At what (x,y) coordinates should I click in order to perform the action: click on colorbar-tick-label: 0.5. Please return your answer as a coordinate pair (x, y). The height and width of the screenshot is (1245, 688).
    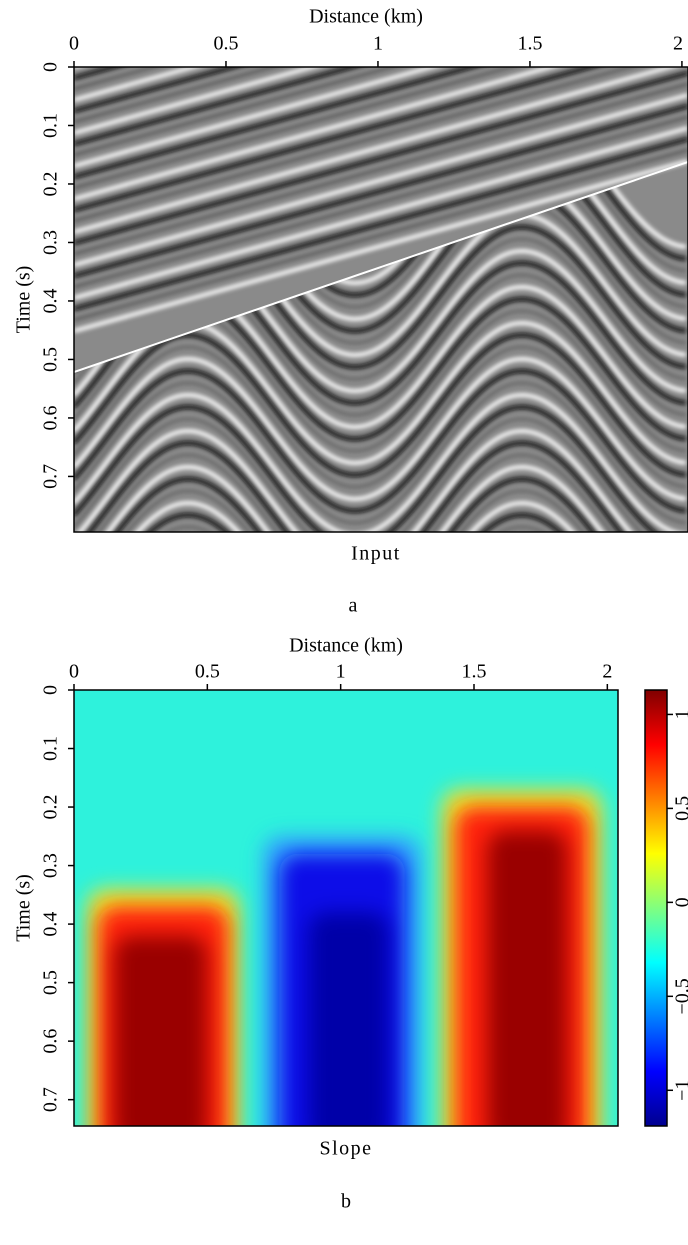
    Looking at the image, I should click on (680, 808).